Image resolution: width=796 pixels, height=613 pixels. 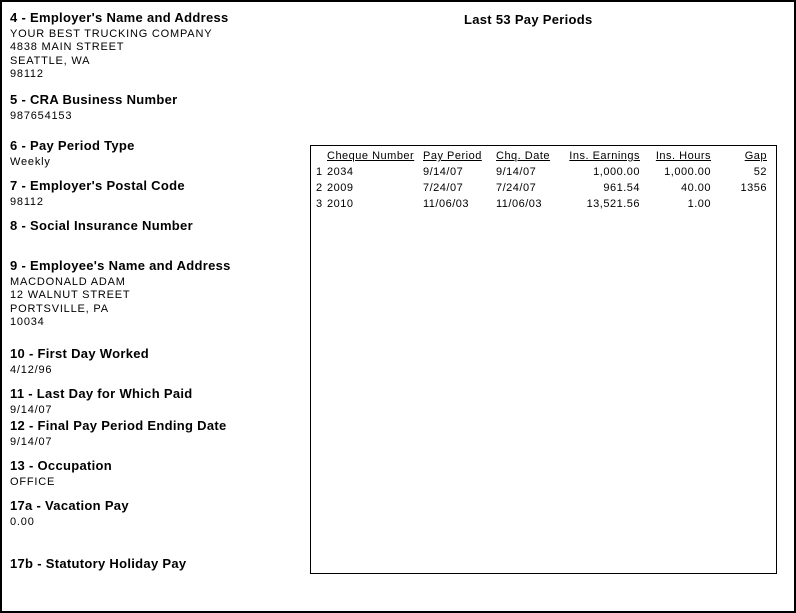 I want to click on cell-cheque-number: 2009, so click(x=340, y=188).